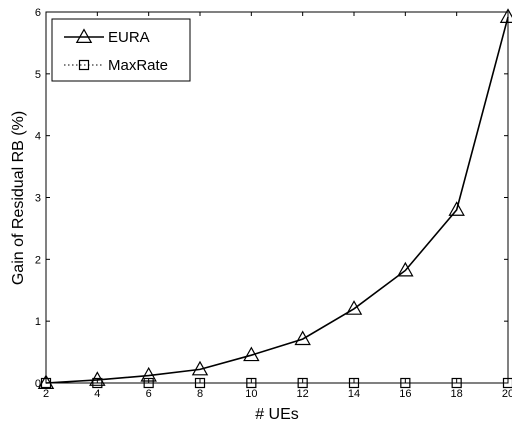 The width and height of the screenshot is (512, 425). Describe the element at coordinates (38, 199) in the screenshot. I see `y-tick-label: 3` at that location.